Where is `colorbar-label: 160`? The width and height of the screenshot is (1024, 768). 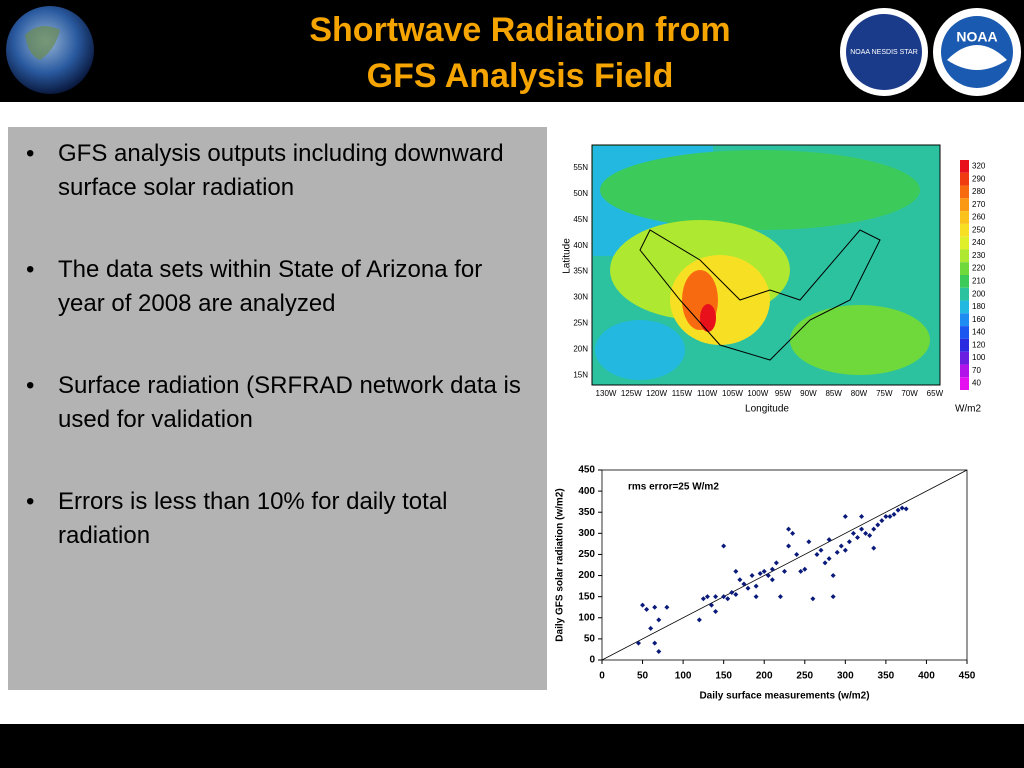
colorbar-label: 160 is located at coordinates (979, 319).